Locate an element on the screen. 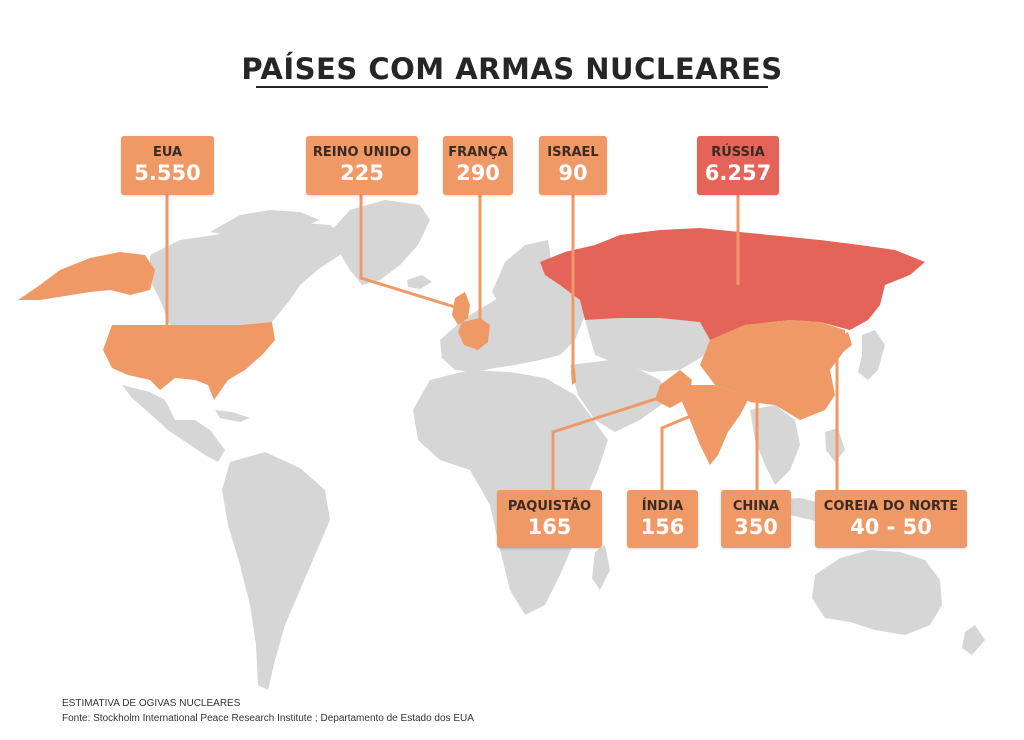  land-north-korea is located at coordinates (845, 342).